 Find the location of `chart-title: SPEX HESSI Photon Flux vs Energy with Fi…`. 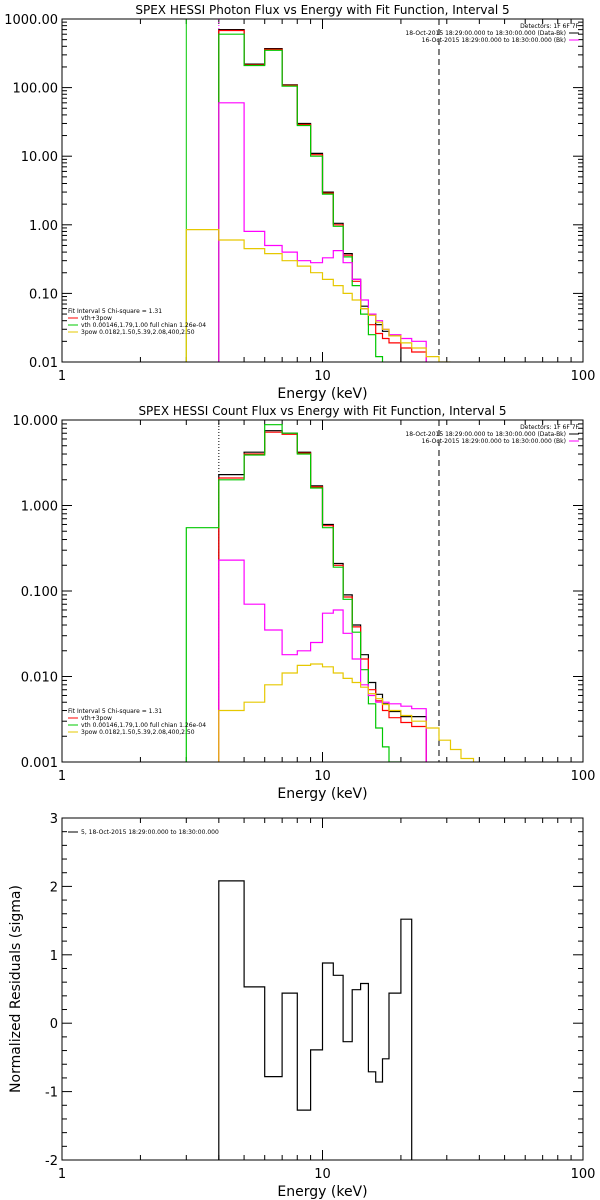

chart-title: SPEX HESSI Photon Flux vs Energy with Fi… is located at coordinates (322, 10).